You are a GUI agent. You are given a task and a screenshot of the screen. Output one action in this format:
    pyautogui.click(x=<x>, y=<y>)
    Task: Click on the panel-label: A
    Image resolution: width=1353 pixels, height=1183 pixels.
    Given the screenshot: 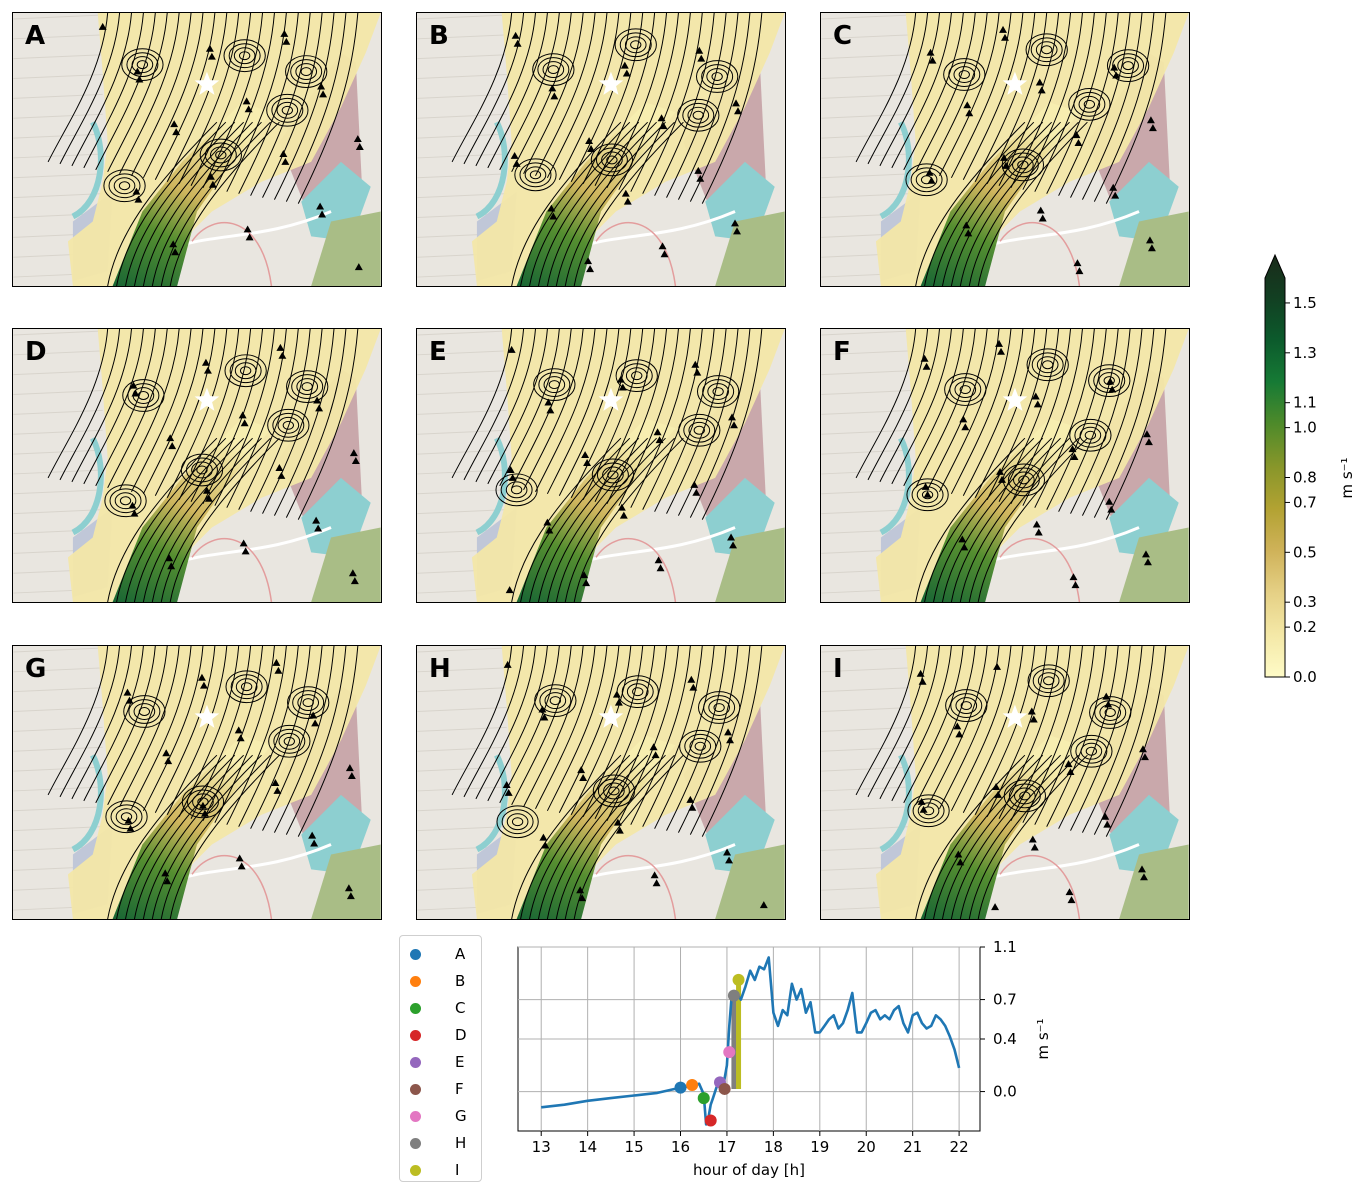 What is the action you would take?
    pyautogui.click(x=35, y=36)
    